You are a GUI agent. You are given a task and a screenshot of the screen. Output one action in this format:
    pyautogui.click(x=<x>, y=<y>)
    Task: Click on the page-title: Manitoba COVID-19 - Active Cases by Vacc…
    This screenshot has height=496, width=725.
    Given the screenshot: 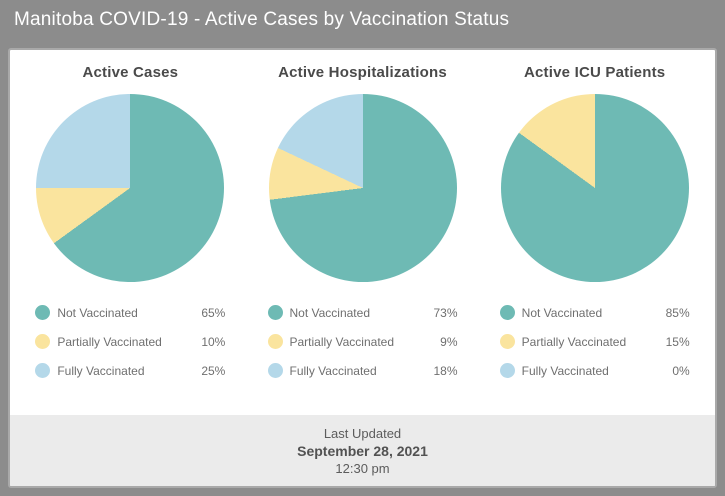 What is the action you would take?
    pyautogui.click(x=262, y=19)
    